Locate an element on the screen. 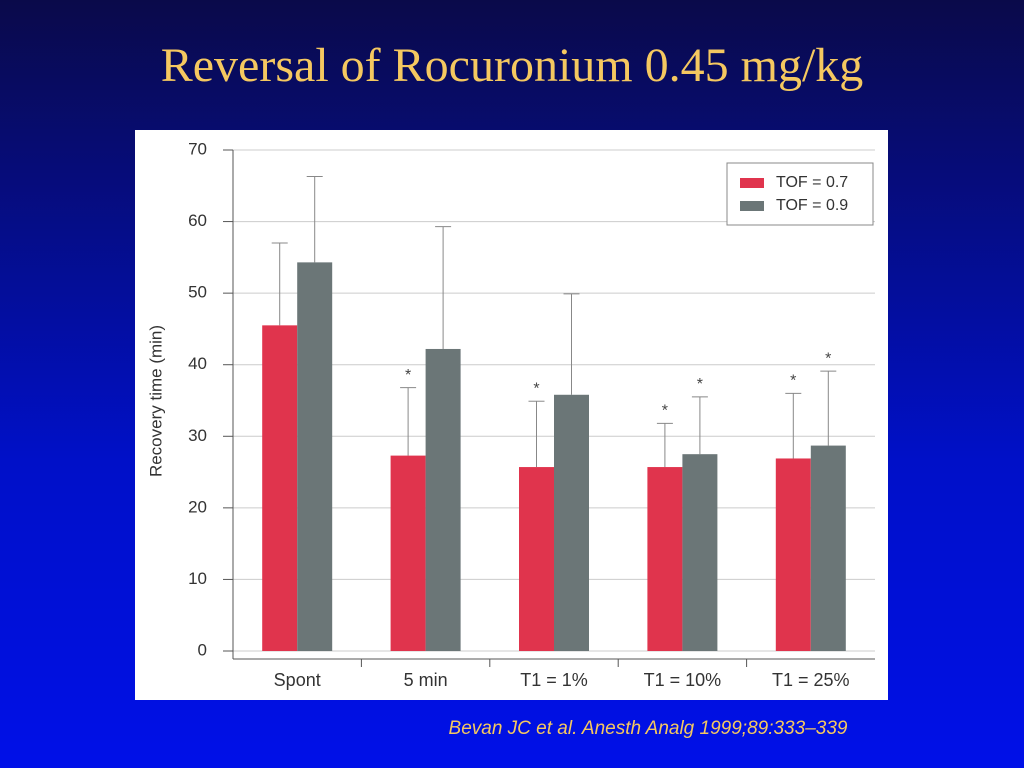  slide-title: Reversal of Rocuronium 0.45 mg/kg is located at coordinates (512, 65).